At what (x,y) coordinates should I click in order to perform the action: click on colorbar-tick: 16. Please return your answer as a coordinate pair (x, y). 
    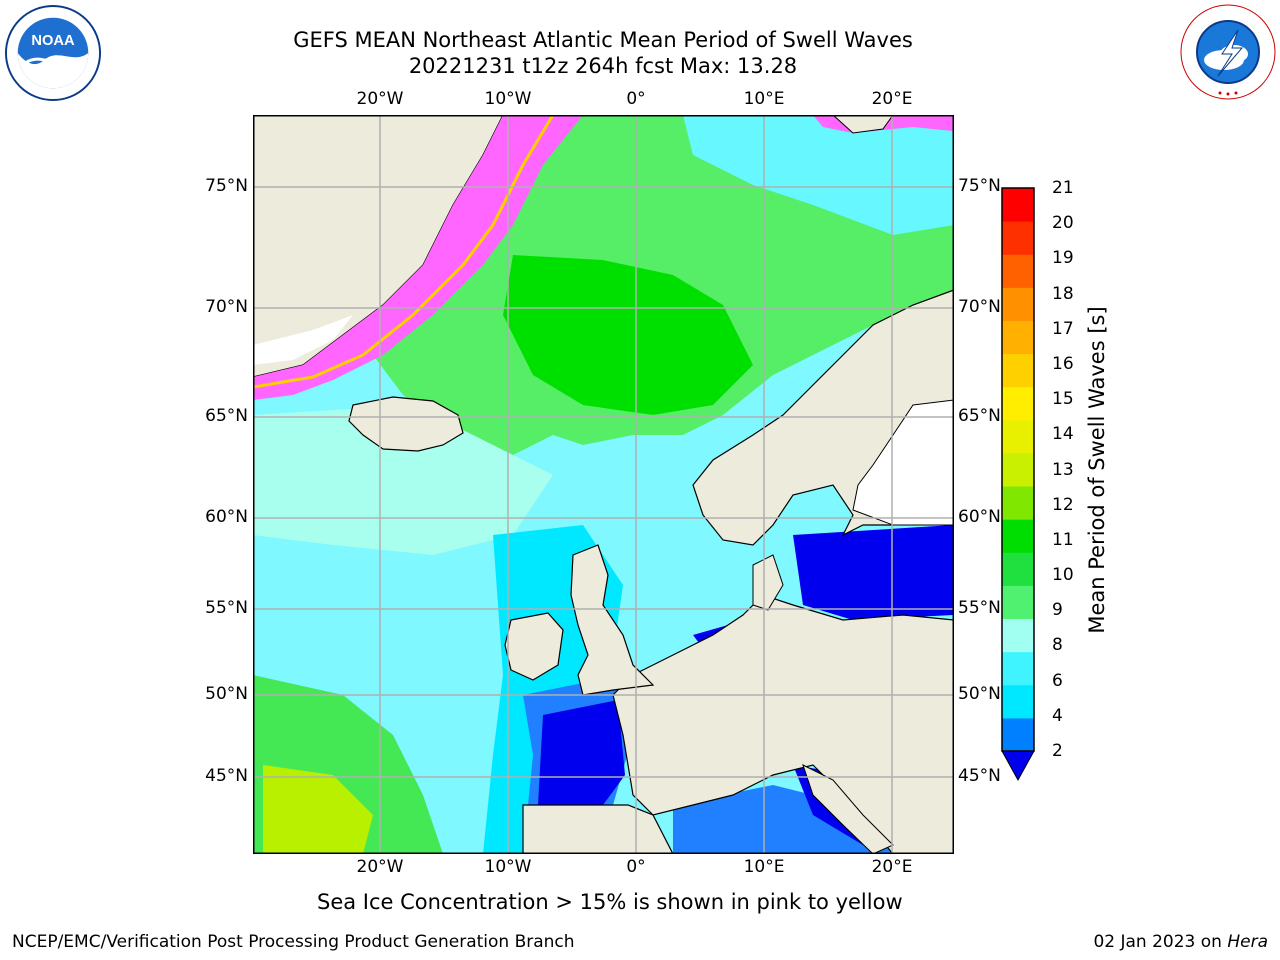
    Looking at the image, I should click on (1063, 363).